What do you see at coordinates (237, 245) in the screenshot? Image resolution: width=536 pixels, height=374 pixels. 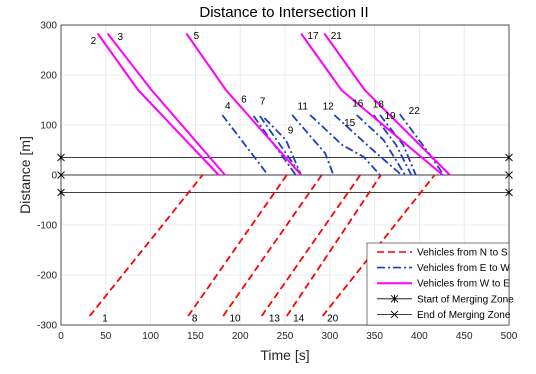 I see `vehicle-8-trajectory` at bounding box center [237, 245].